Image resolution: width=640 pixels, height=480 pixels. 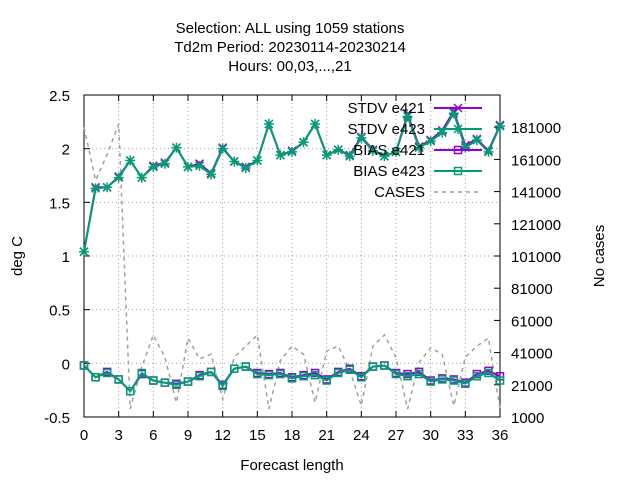 What do you see at coordinates (59, 203) in the screenshot?
I see `y-tick-label: 1.5` at bounding box center [59, 203].